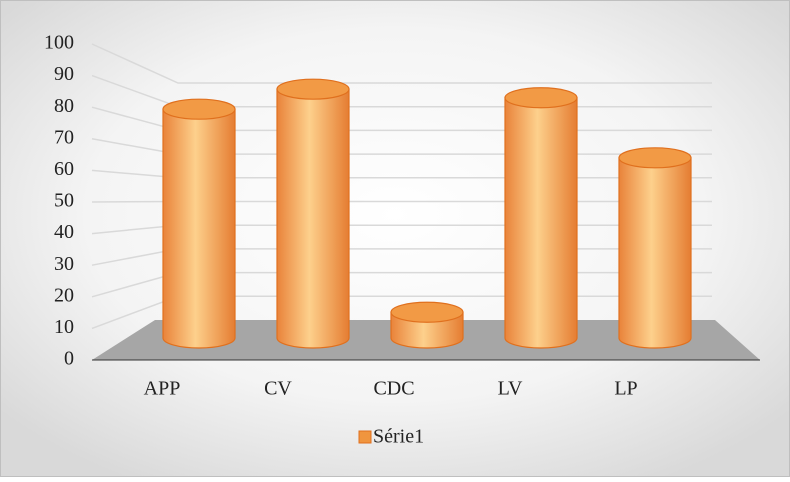 This screenshot has height=482, width=790. What do you see at coordinates (64, 169) in the screenshot?
I see `y-tick-label: 60` at bounding box center [64, 169].